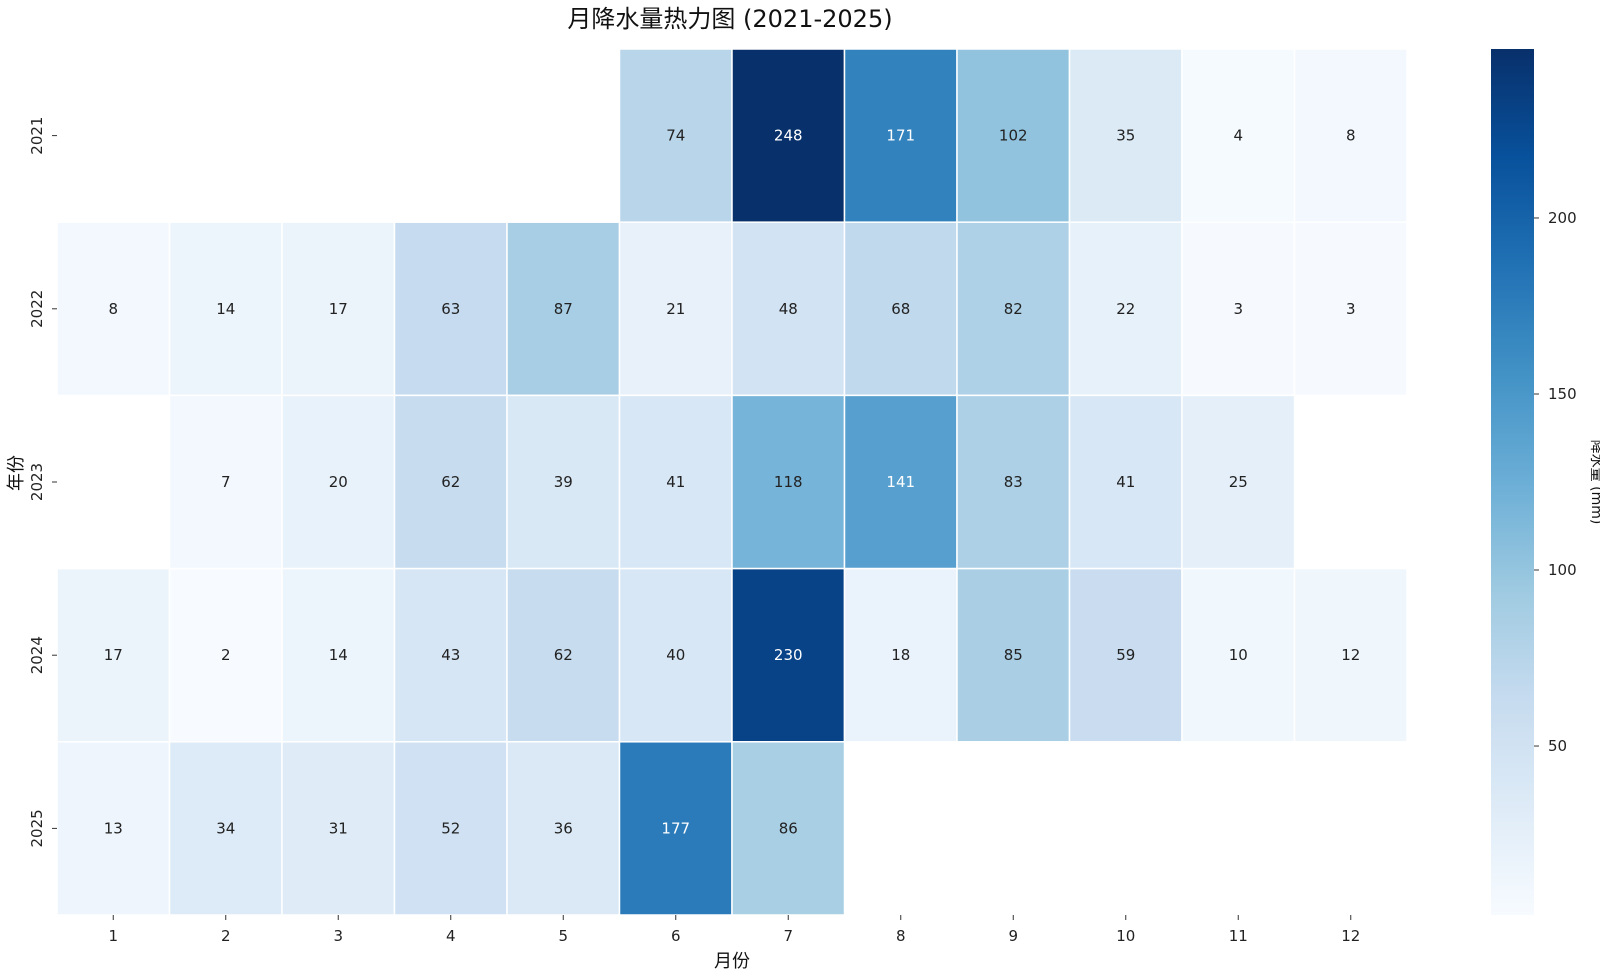  What do you see at coordinates (732, 961) in the screenshot?
I see `x-axis-title: 月份` at bounding box center [732, 961].